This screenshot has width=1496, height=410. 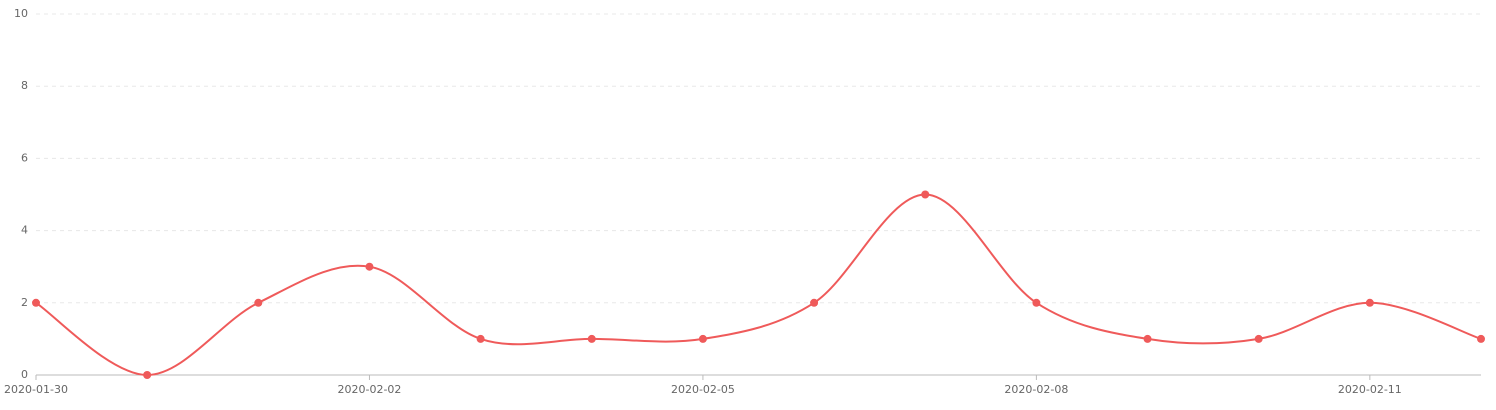 I want to click on y-tick-label: 6, so click(x=24, y=157).